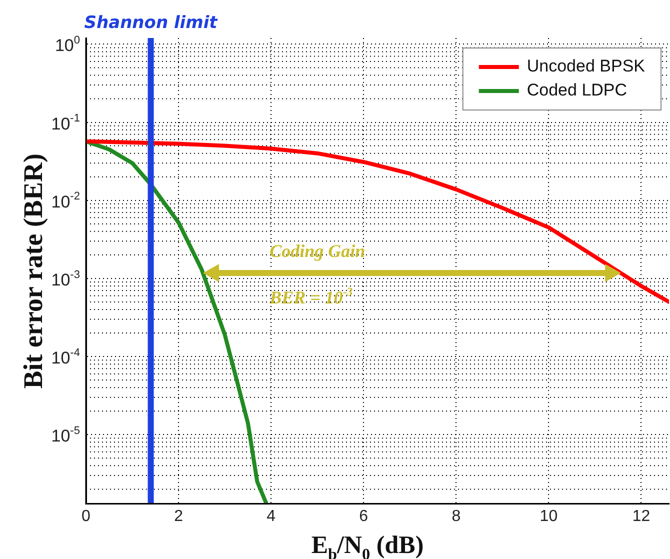 The width and height of the screenshot is (670, 559). I want to click on legend-label: Uncoded BPSK, so click(586, 66).